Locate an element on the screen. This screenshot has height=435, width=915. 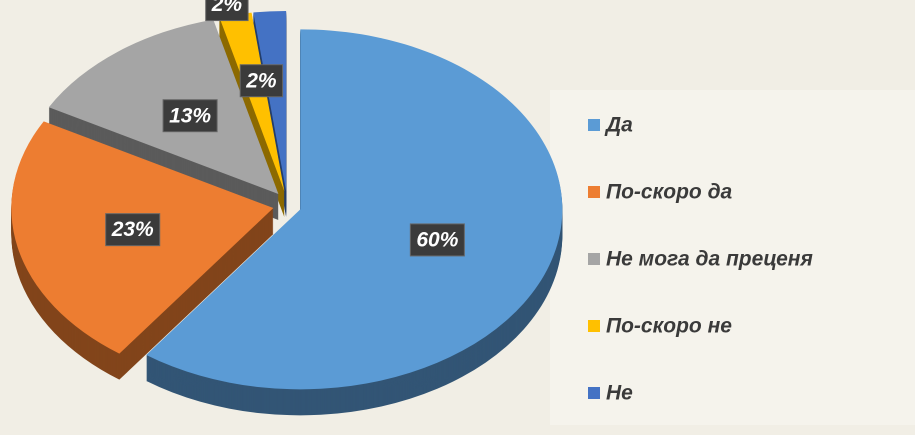
legend-label: Не is located at coordinates (619, 393).